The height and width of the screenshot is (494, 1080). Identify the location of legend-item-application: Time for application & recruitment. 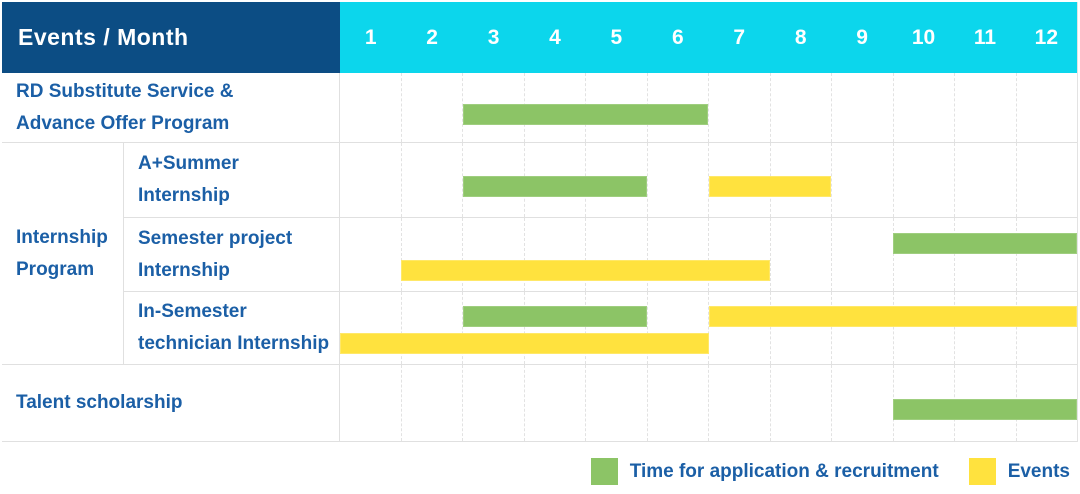
(764, 471).